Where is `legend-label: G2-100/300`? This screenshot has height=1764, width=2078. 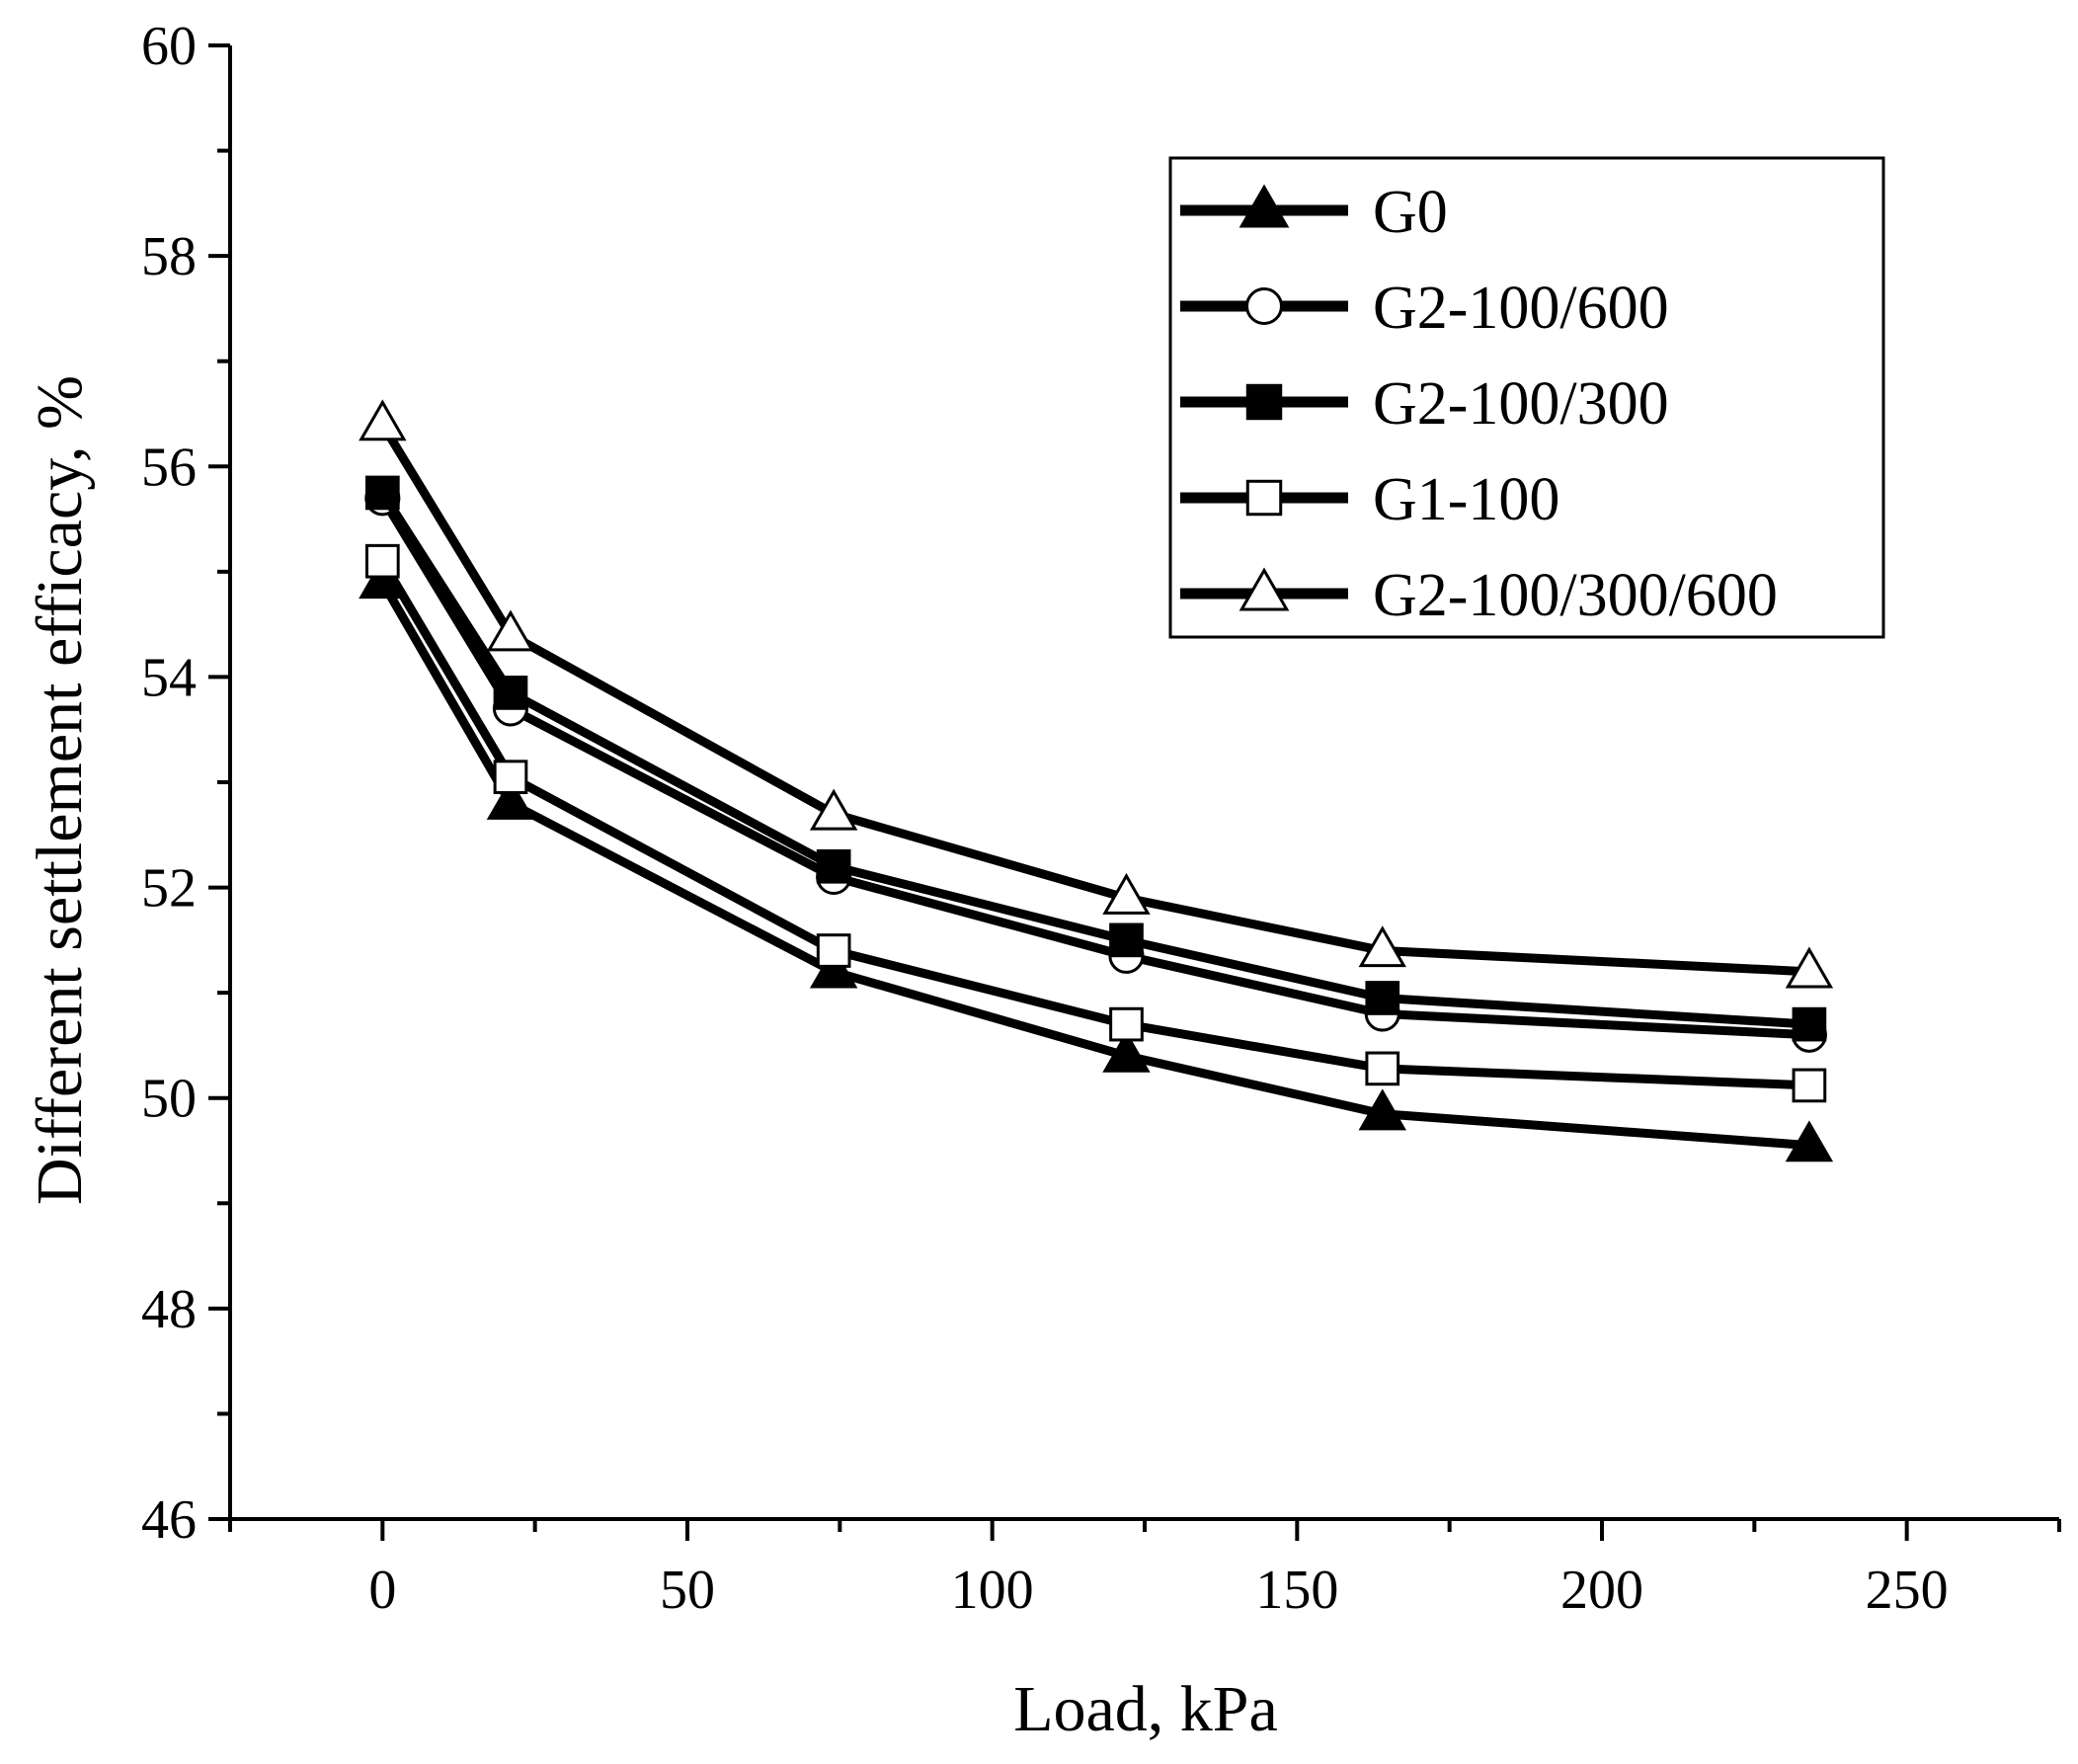 legend-label: G2-100/300 is located at coordinates (1521, 404).